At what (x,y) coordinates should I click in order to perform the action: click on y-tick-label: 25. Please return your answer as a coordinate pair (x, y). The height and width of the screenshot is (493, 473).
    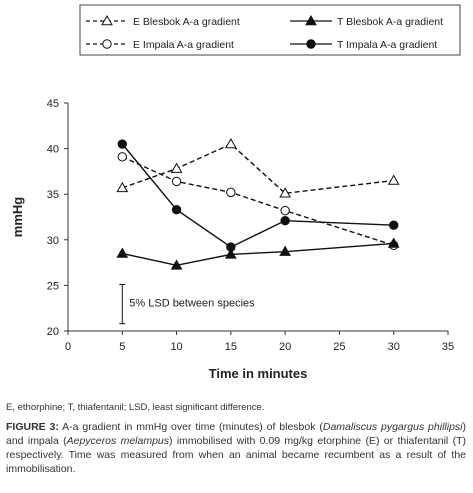
    Looking at the image, I should click on (53, 286).